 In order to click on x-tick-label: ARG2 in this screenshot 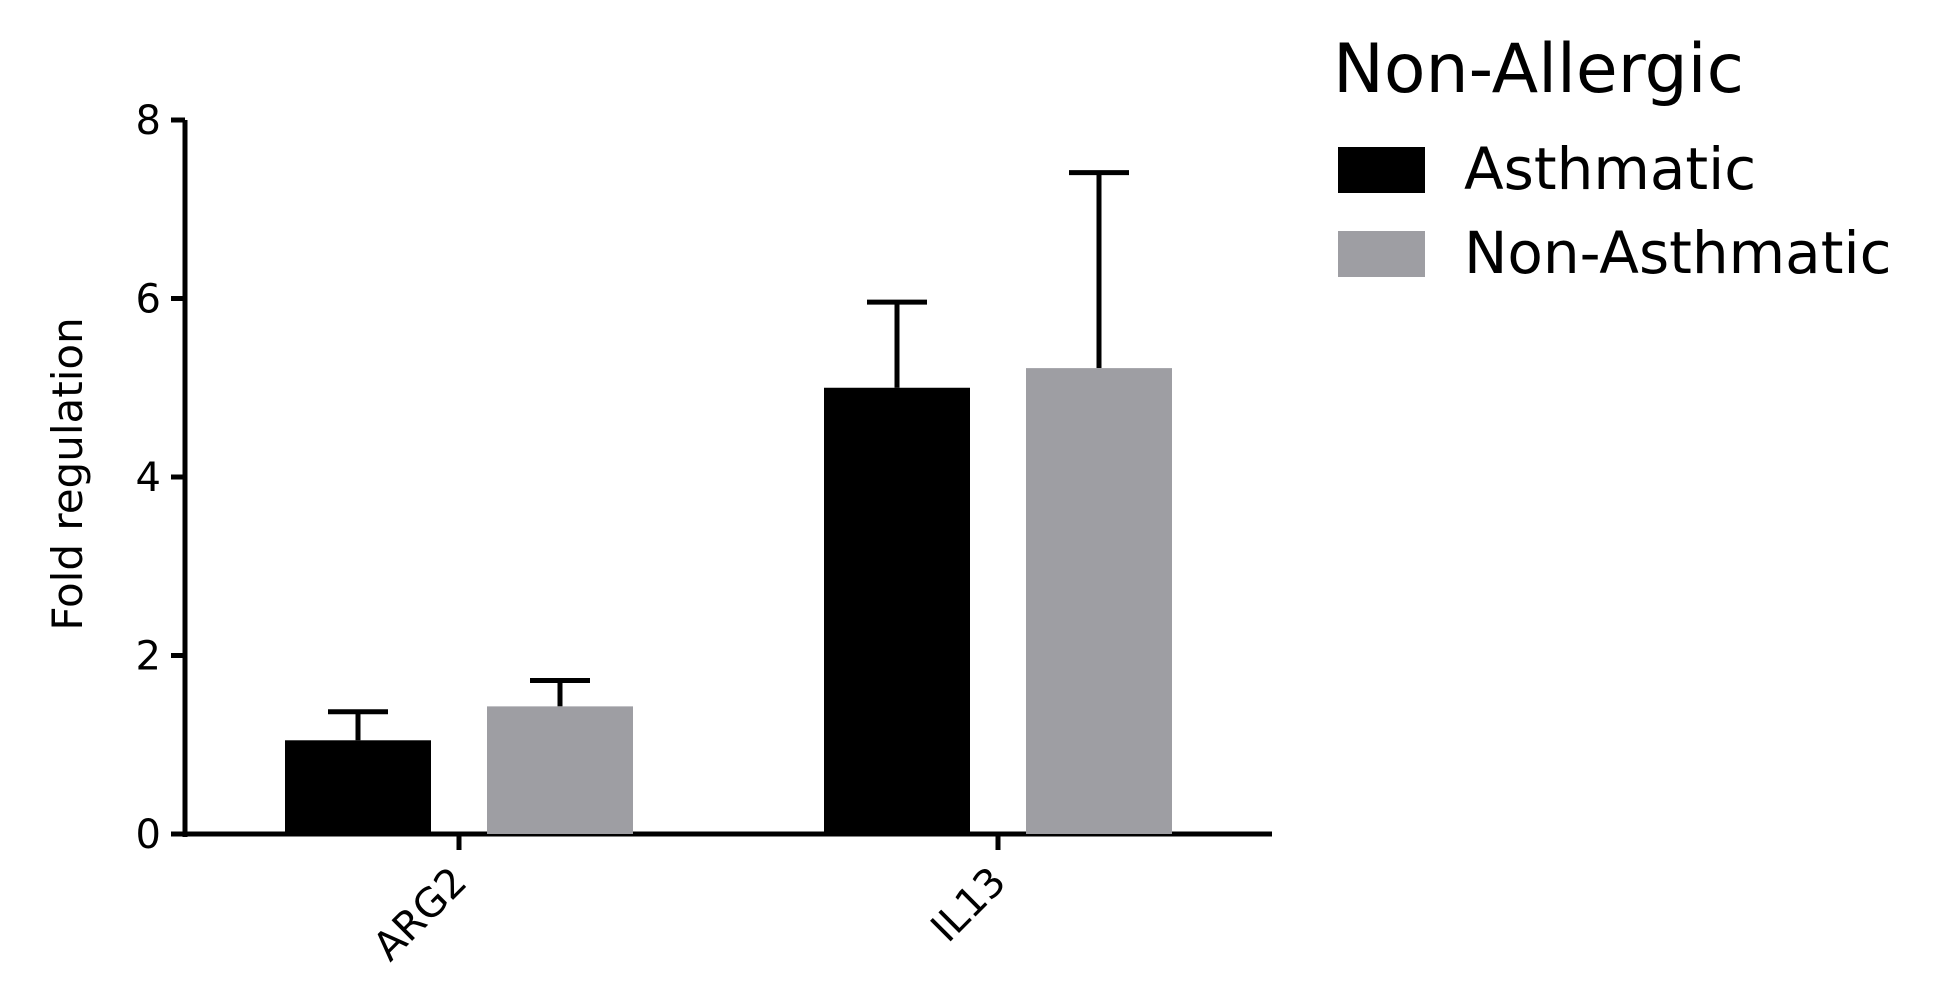, I will do `click(420, 914)`.